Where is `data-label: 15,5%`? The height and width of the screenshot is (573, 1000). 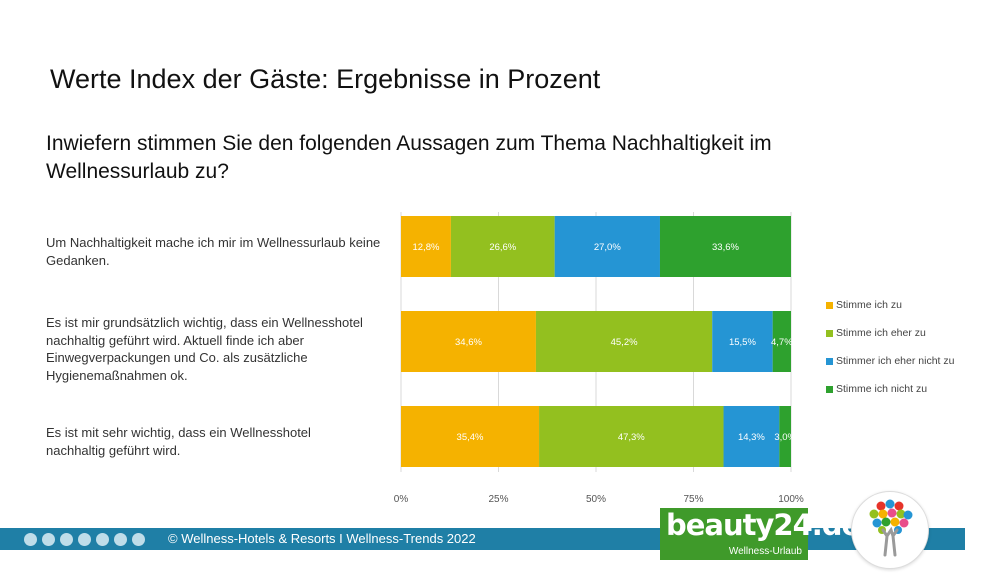
data-label: 15,5% is located at coordinates (742, 342).